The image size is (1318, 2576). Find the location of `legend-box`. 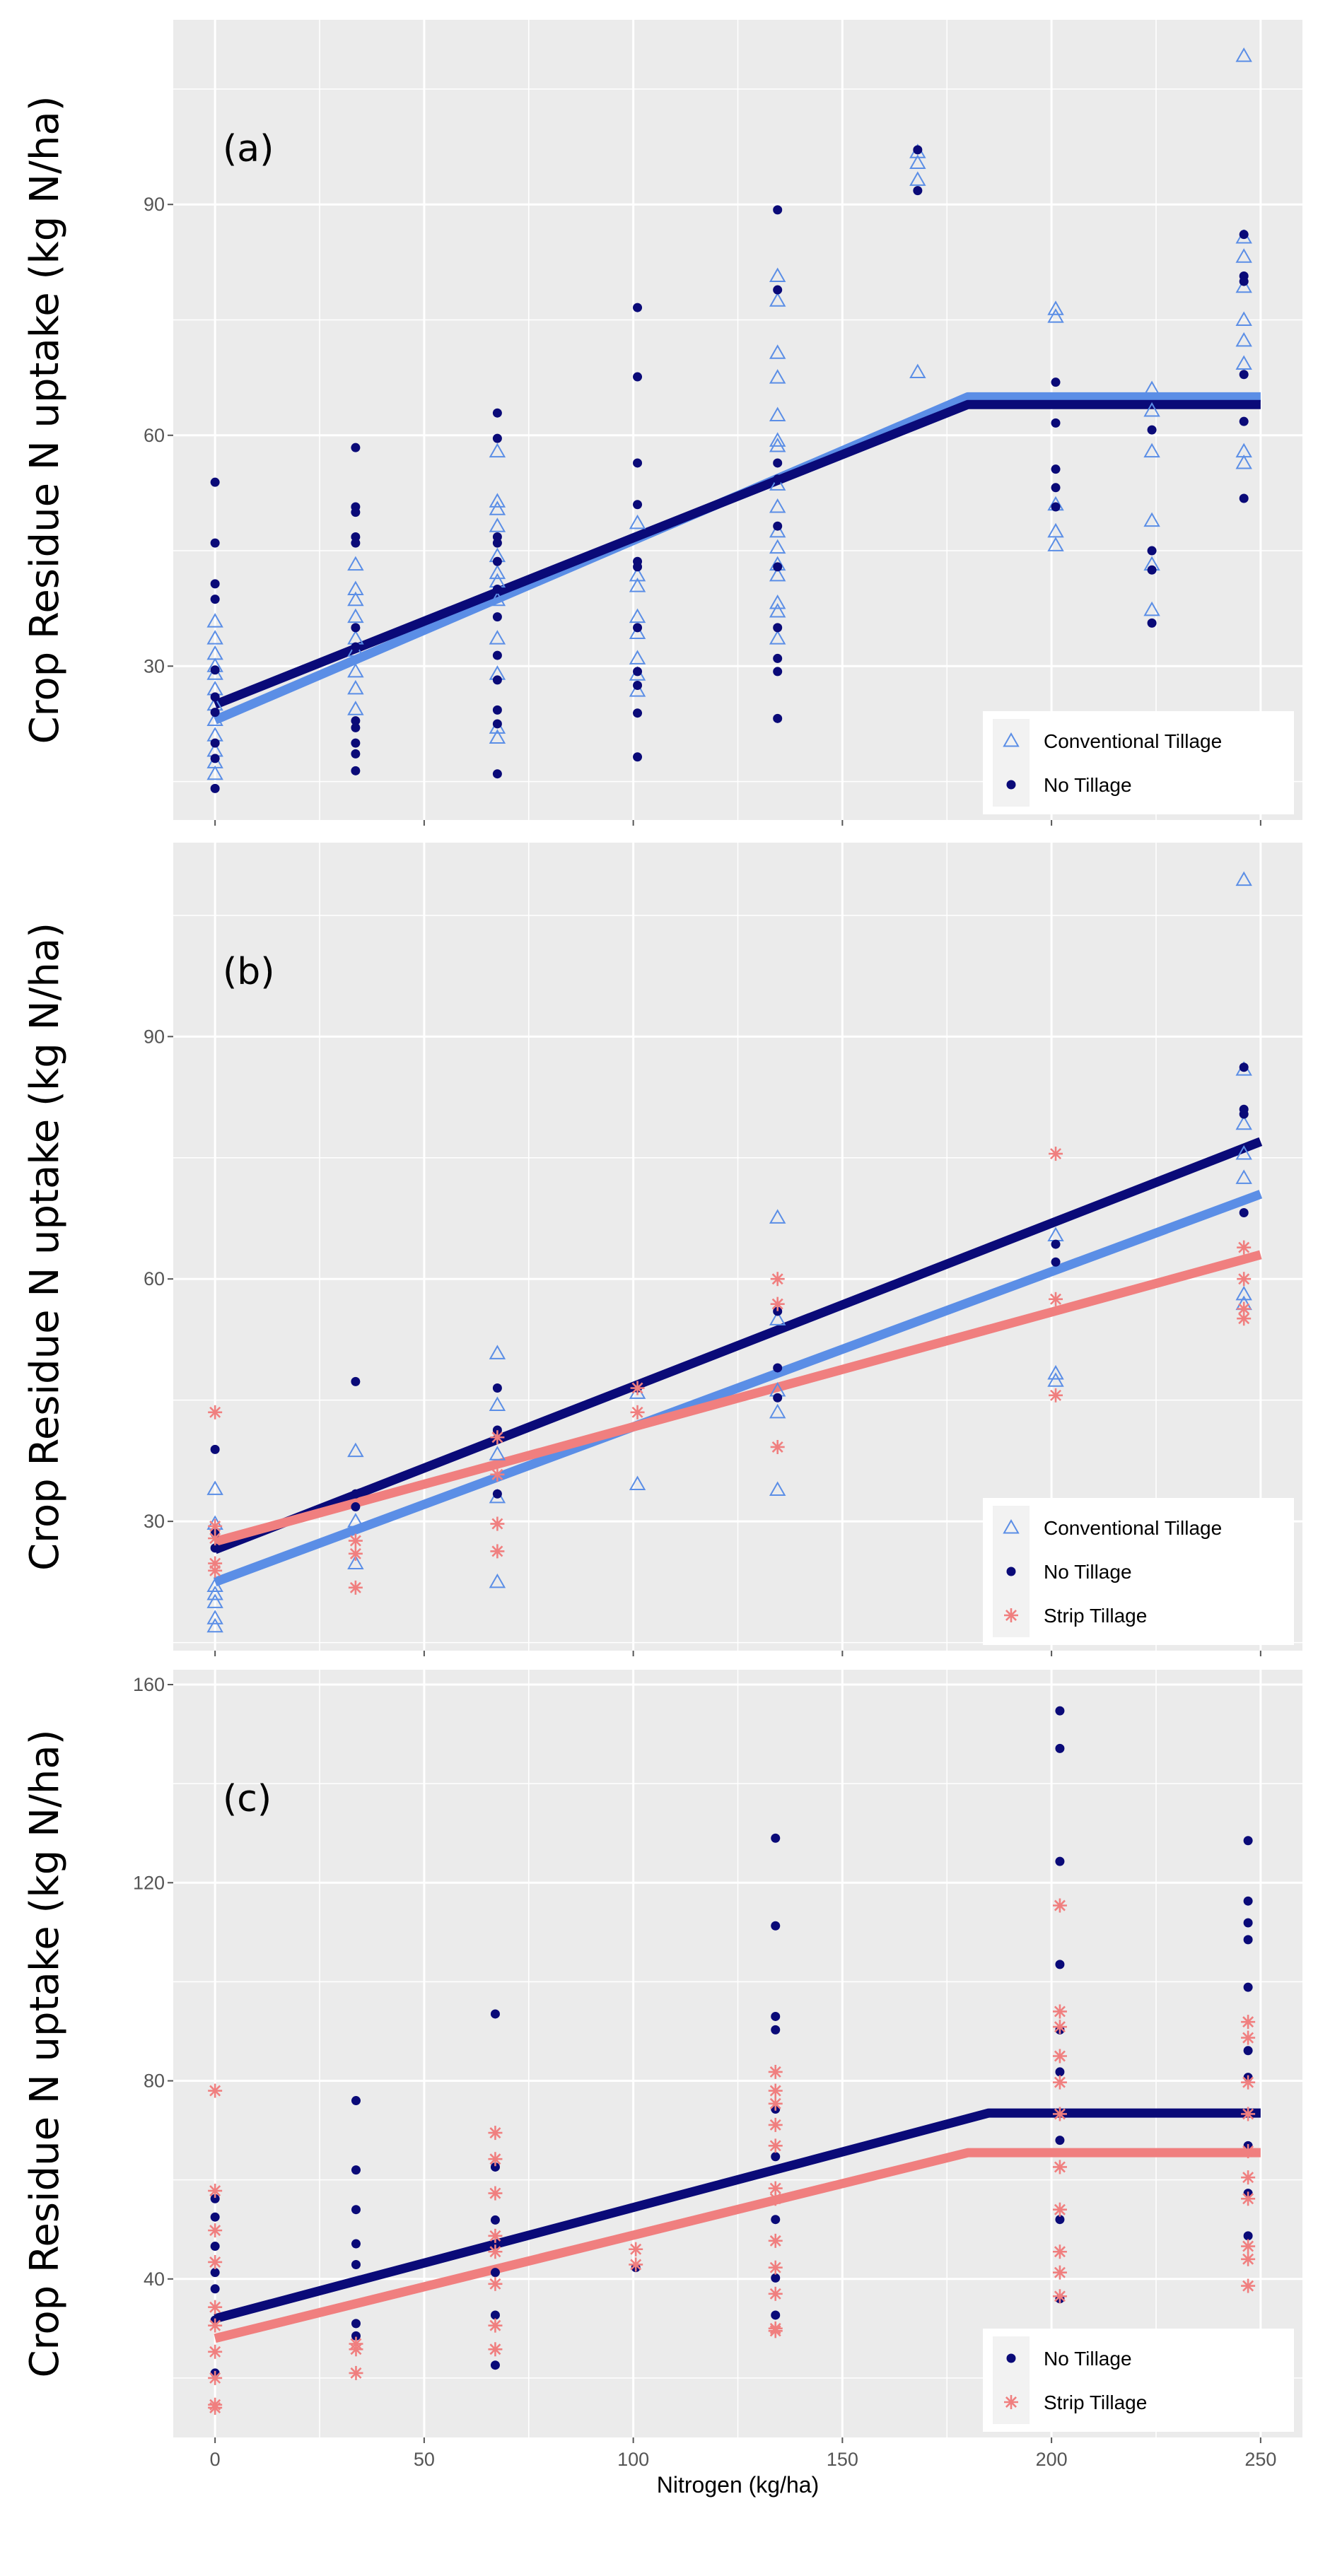

legend-box is located at coordinates (1138, 762).